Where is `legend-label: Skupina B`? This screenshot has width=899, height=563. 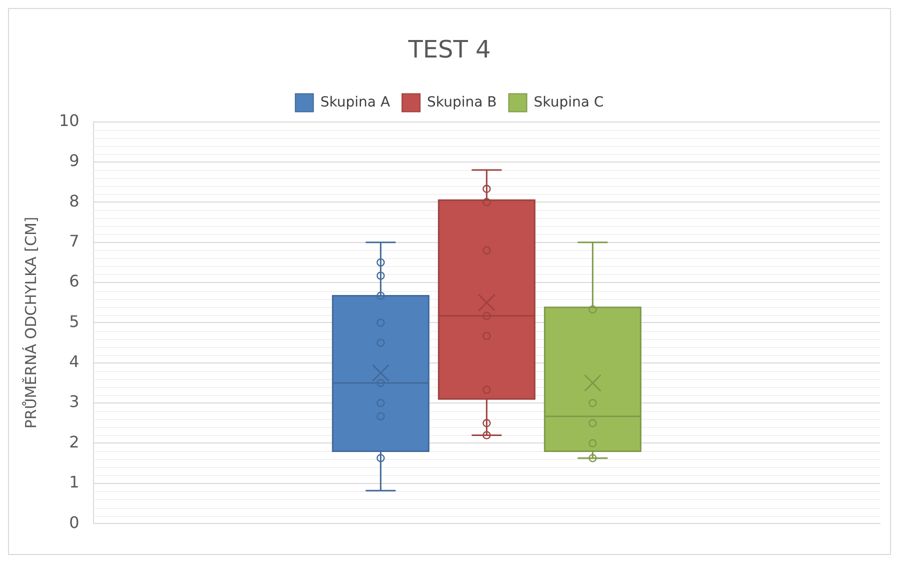 legend-label: Skupina B is located at coordinates (462, 102).